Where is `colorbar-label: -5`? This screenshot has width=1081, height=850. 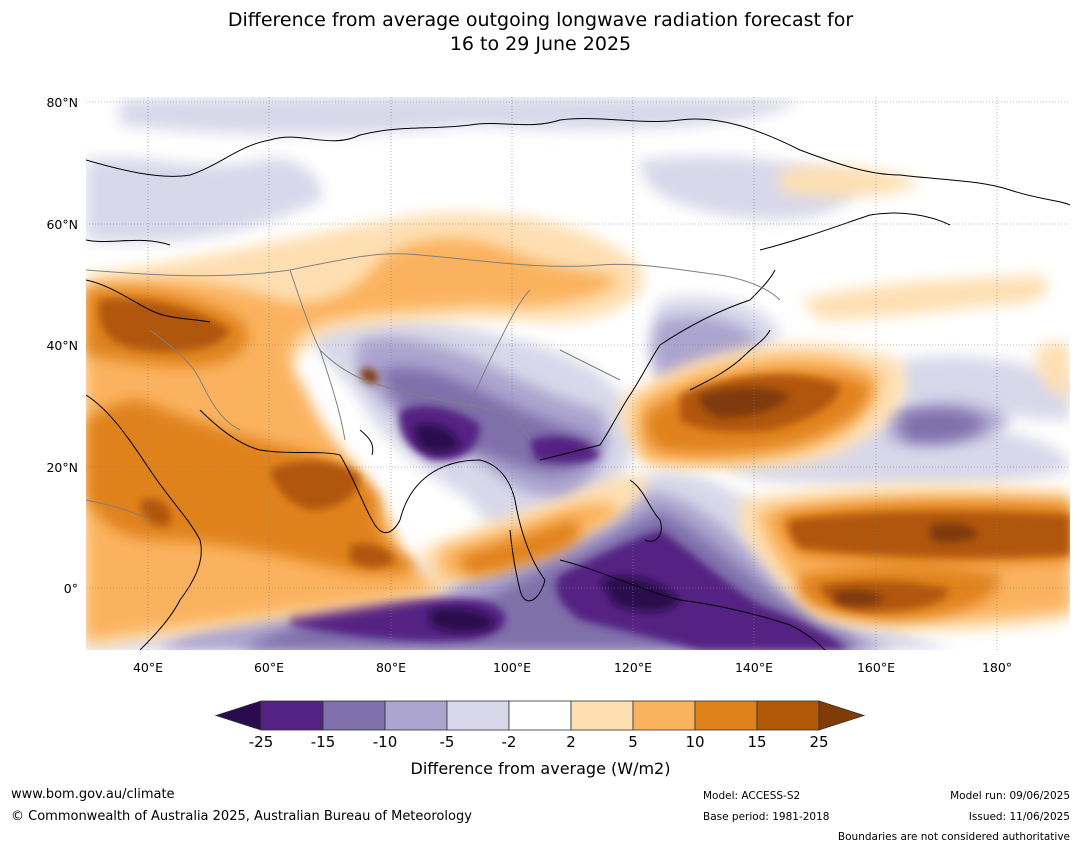 colorbar-label: -5 is located at coordinates (447, 742).